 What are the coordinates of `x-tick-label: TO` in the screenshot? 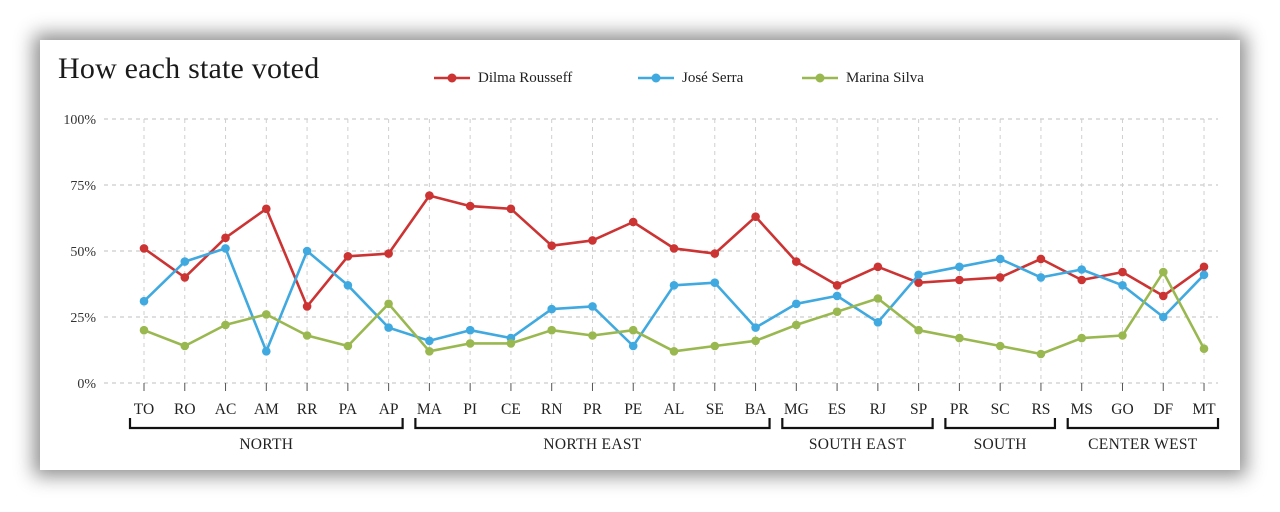 It's located at (144, 409).